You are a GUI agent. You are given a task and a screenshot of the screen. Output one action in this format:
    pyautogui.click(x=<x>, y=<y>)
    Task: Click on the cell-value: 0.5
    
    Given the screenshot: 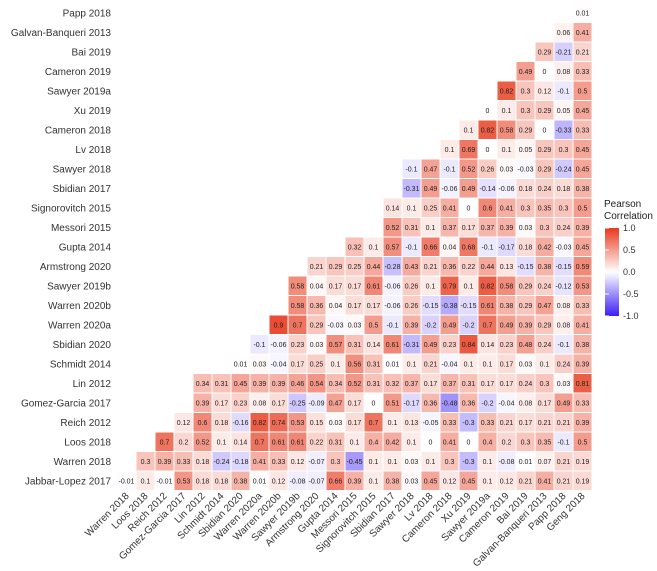 What is the action you would take?
    pyautogui.click(x=583, y=442)
    